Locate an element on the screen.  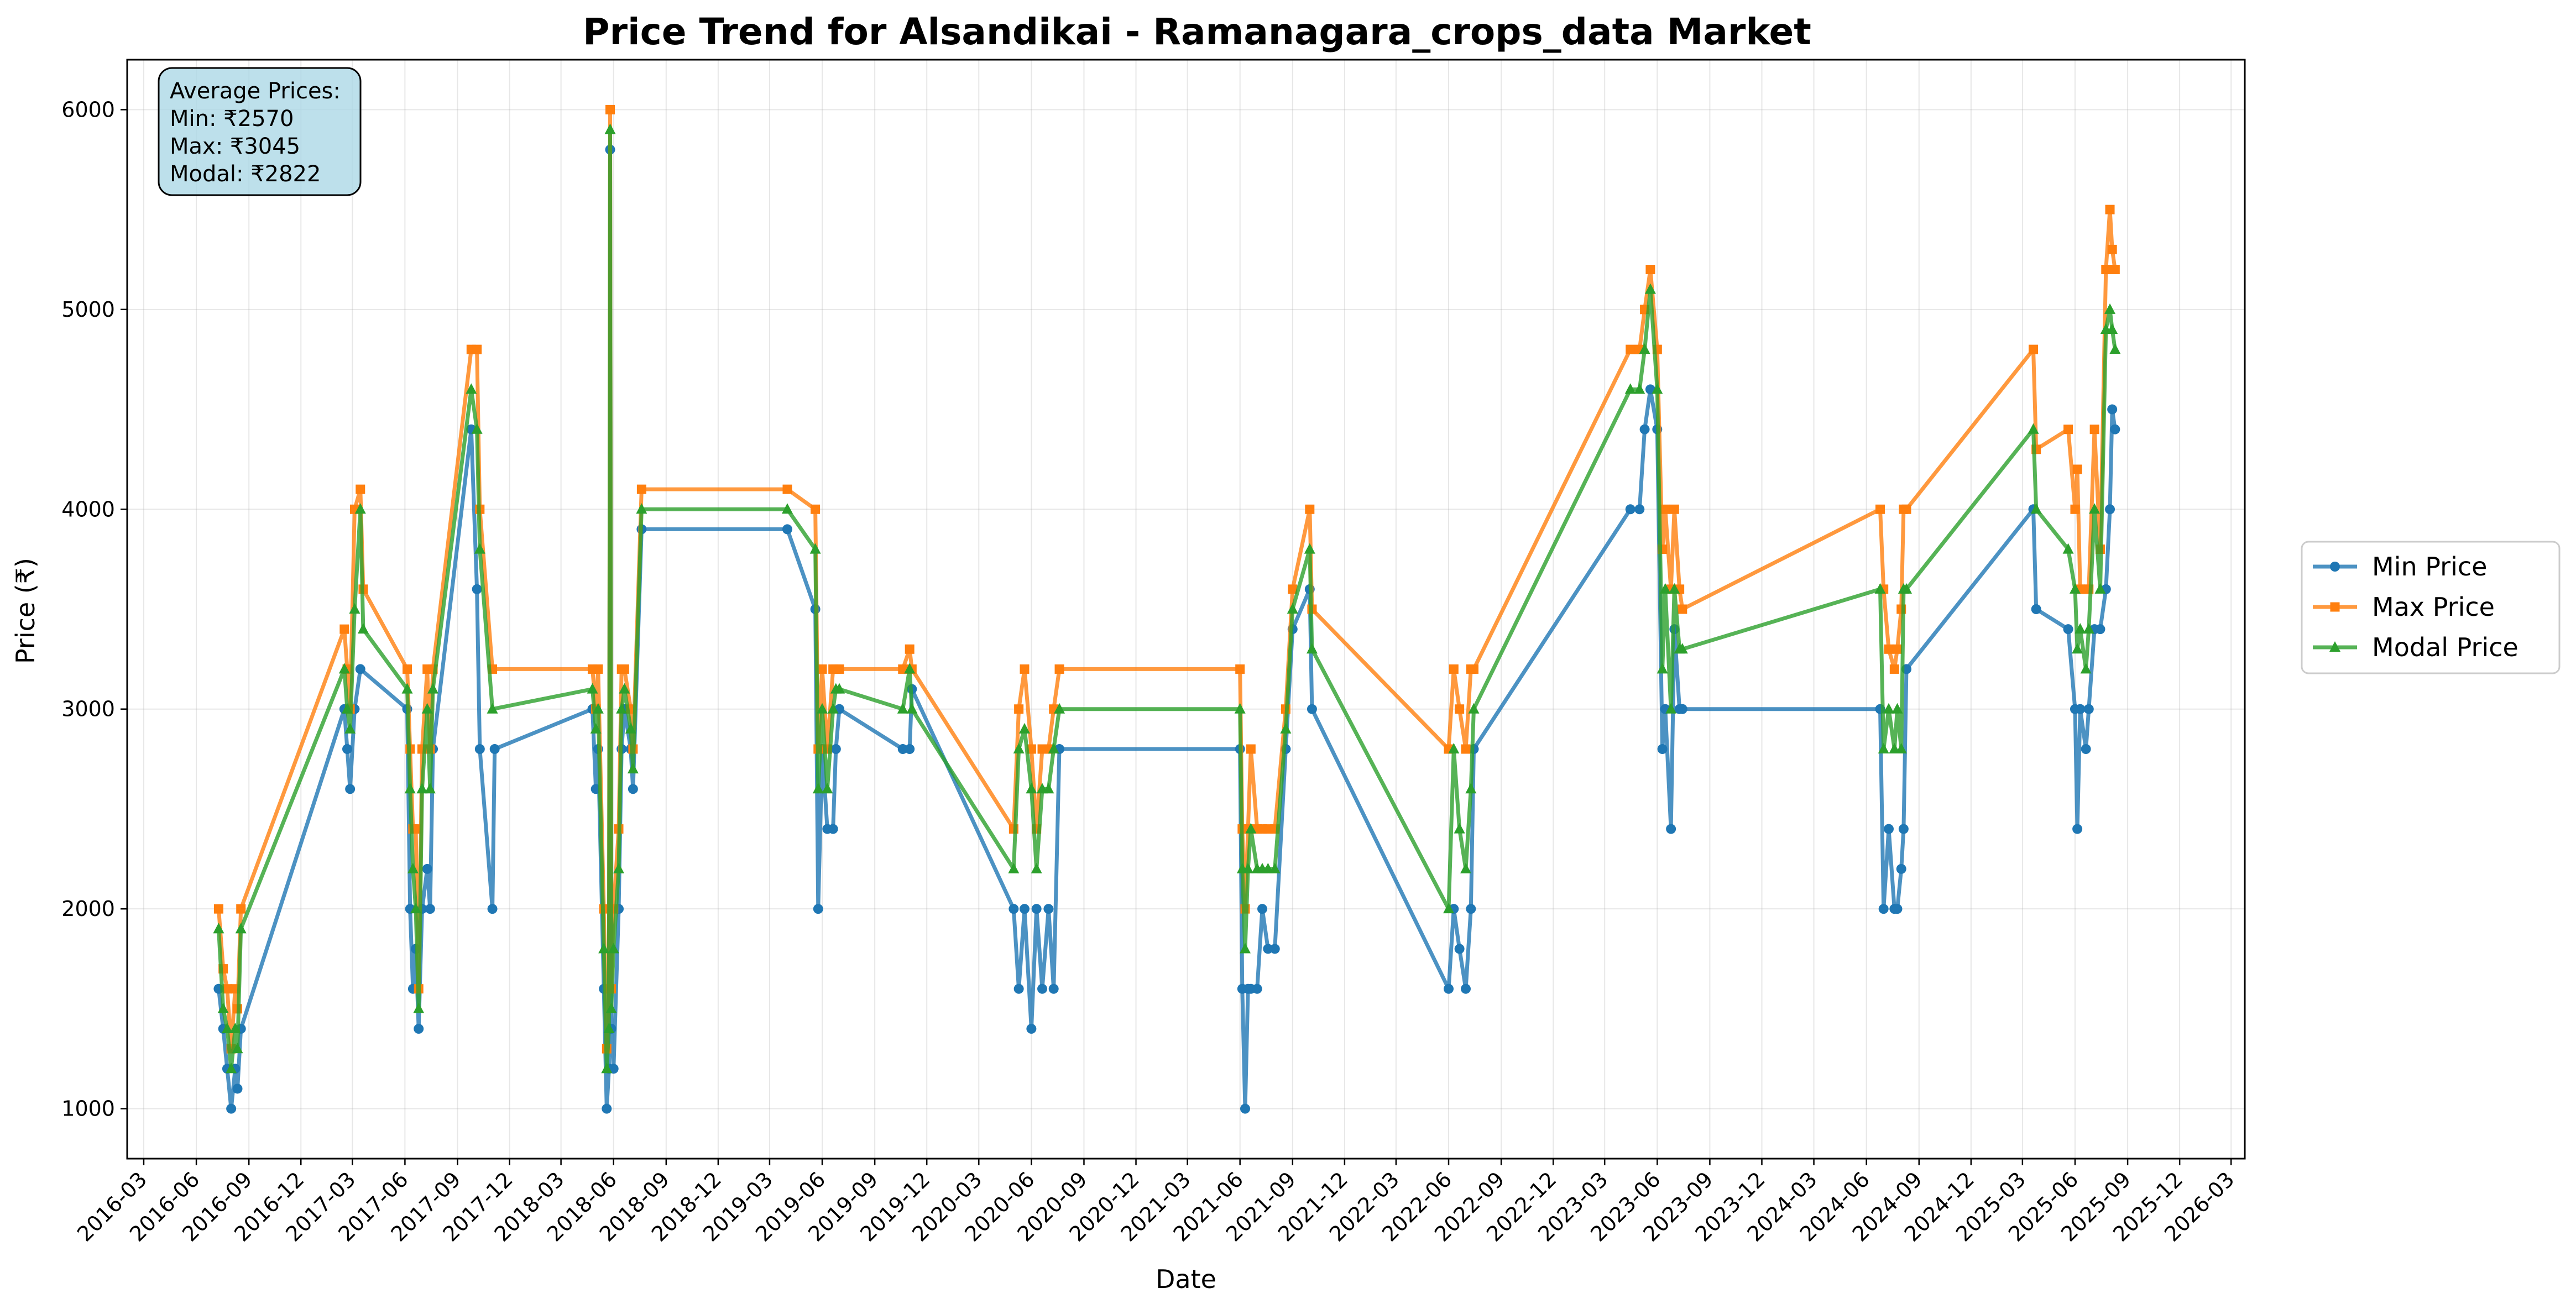
legend-min-price-marker is located at coordinates (2335, 567).